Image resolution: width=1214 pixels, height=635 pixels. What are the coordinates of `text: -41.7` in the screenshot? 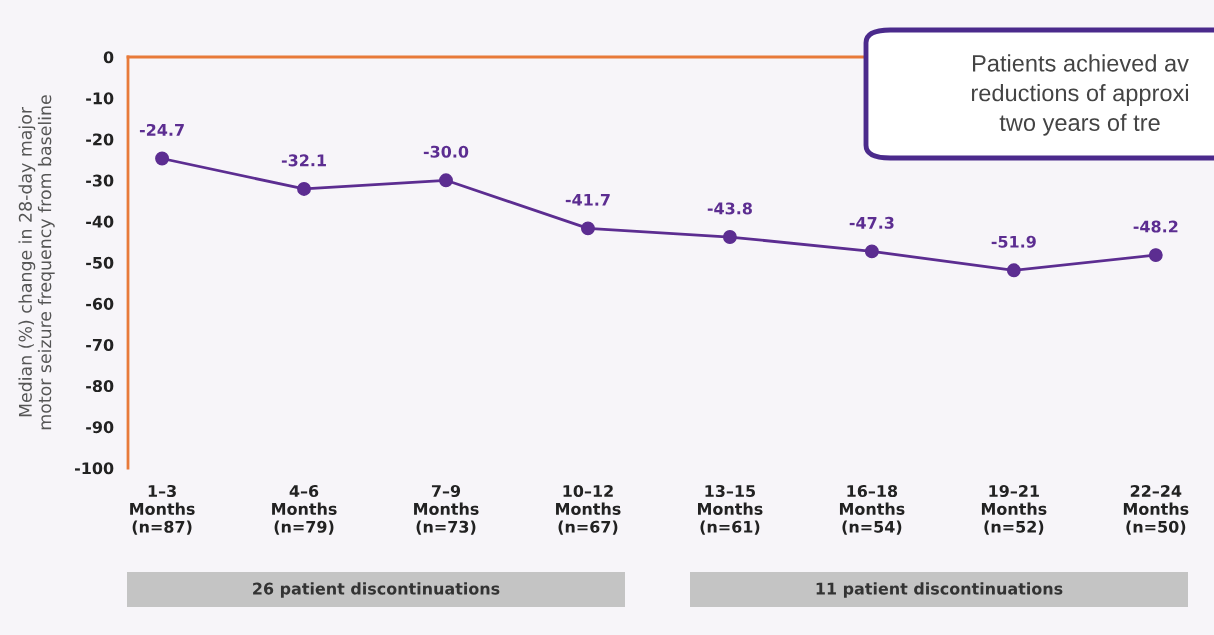 It's located at (587, 199).